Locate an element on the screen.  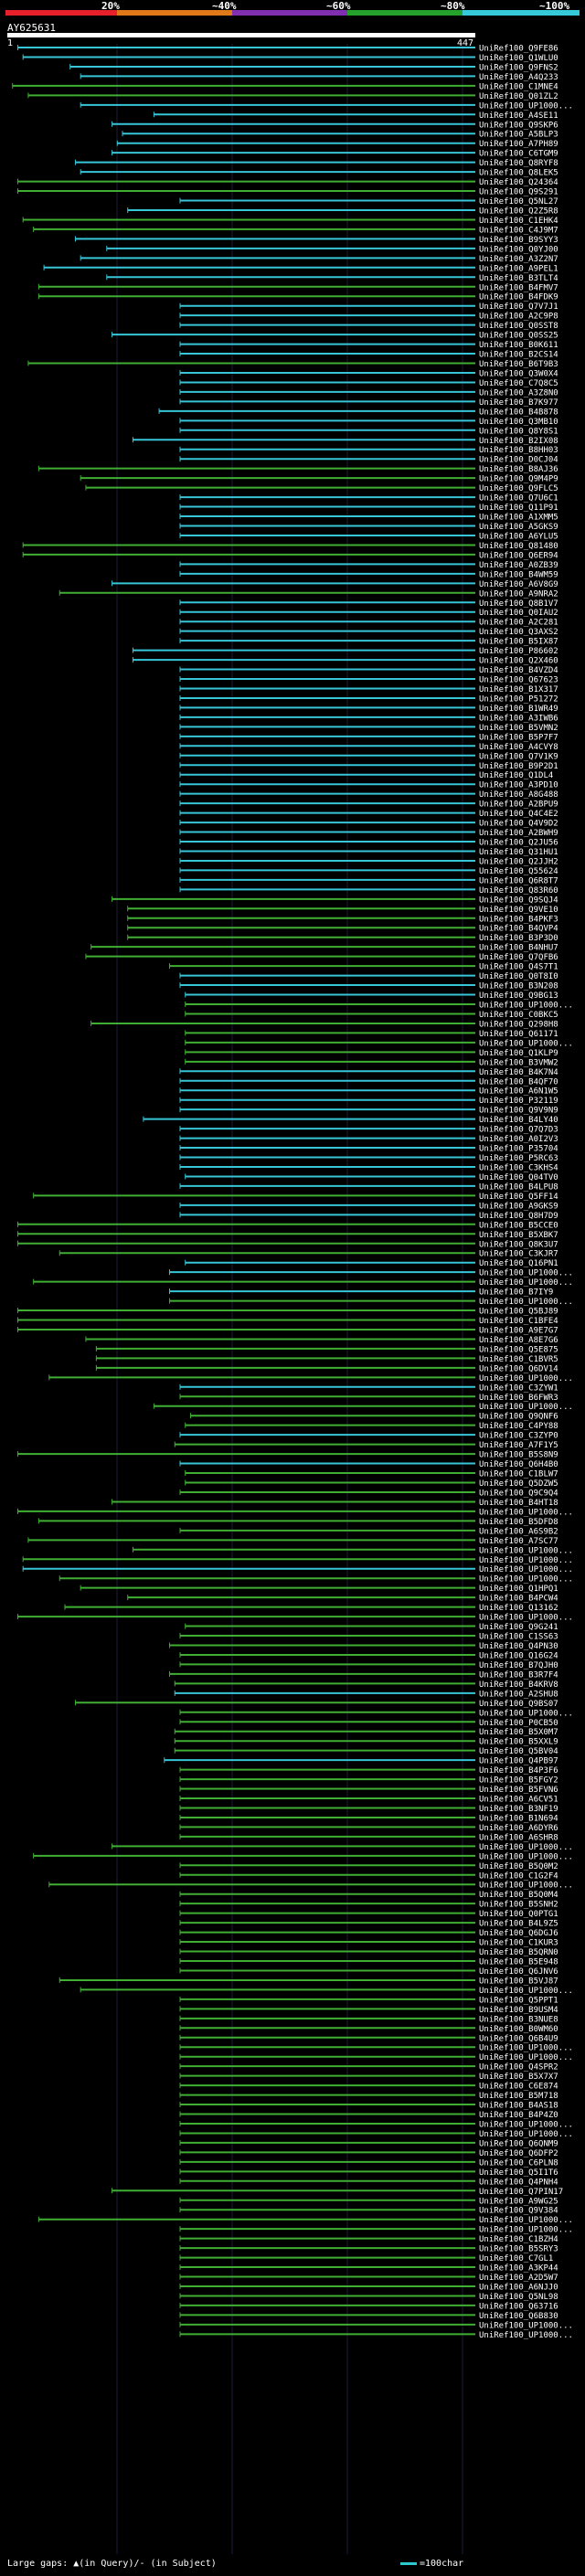
hit-label: UniRef100_B5VJ87 is located at coordinates (518, 1981).